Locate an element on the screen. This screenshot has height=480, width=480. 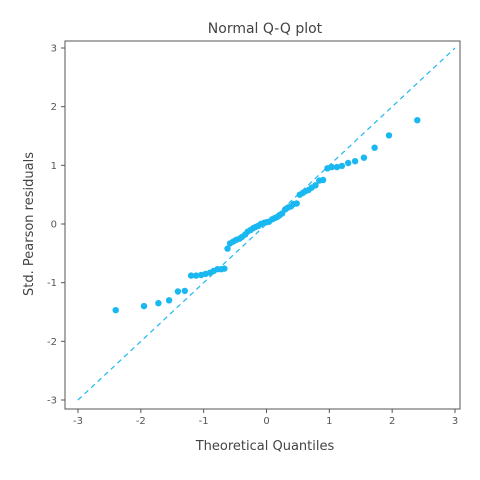
y-tick-label: -2 is located at coordinates (52, 342).